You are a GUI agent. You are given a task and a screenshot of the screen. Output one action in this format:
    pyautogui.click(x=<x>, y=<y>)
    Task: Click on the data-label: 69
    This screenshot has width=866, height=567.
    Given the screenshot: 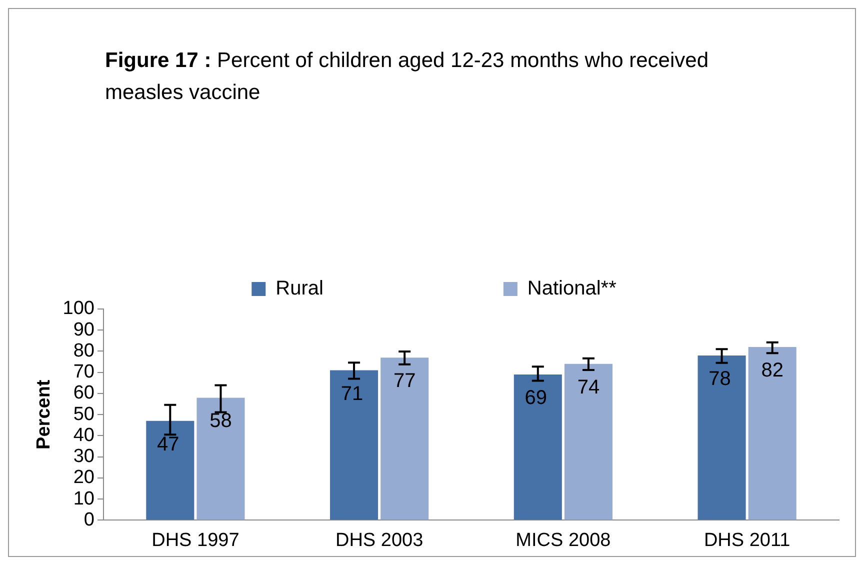 What is the action you would take?
    pyautogui.click(x=536, y=397)
    